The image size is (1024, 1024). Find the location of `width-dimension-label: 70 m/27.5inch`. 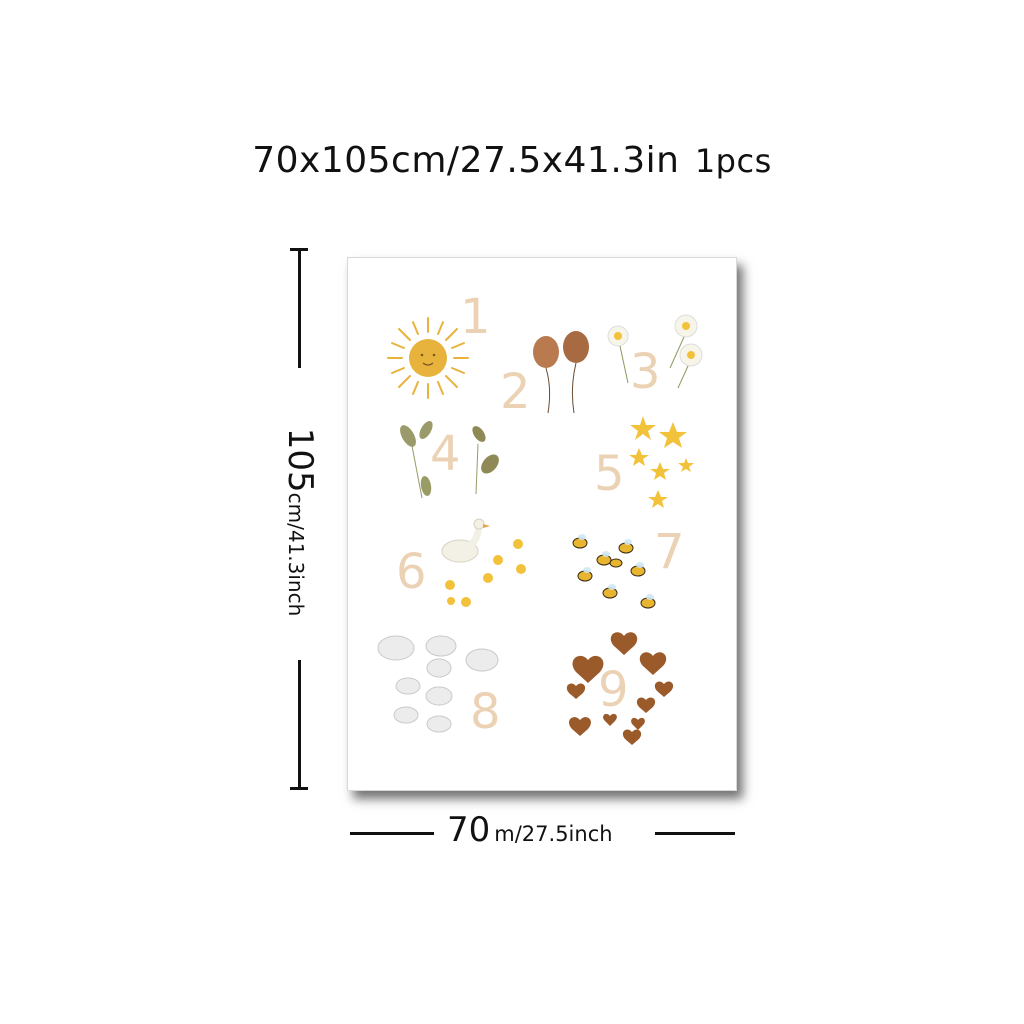

width-dimension-label: 70 m/27.5inch is located at coordinates (530, 830).